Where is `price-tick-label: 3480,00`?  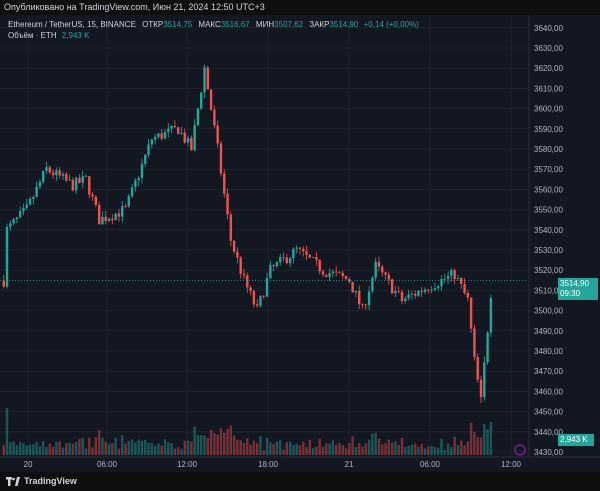 price-tick-label: 3480,00 is located at coordinates (548, 351).